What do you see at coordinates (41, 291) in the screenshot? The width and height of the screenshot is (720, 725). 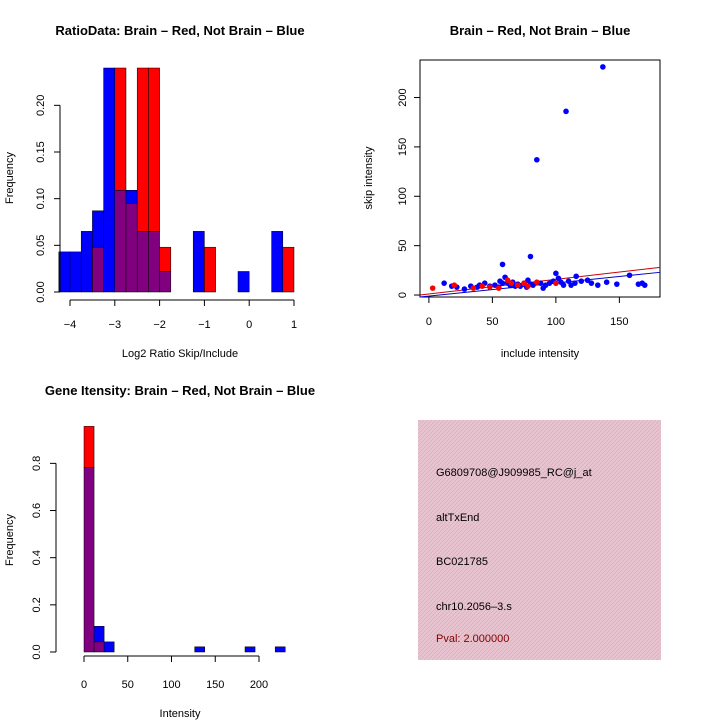 I see `ratio-y-tick-label: 0.00` at bounding box center [41, 291].